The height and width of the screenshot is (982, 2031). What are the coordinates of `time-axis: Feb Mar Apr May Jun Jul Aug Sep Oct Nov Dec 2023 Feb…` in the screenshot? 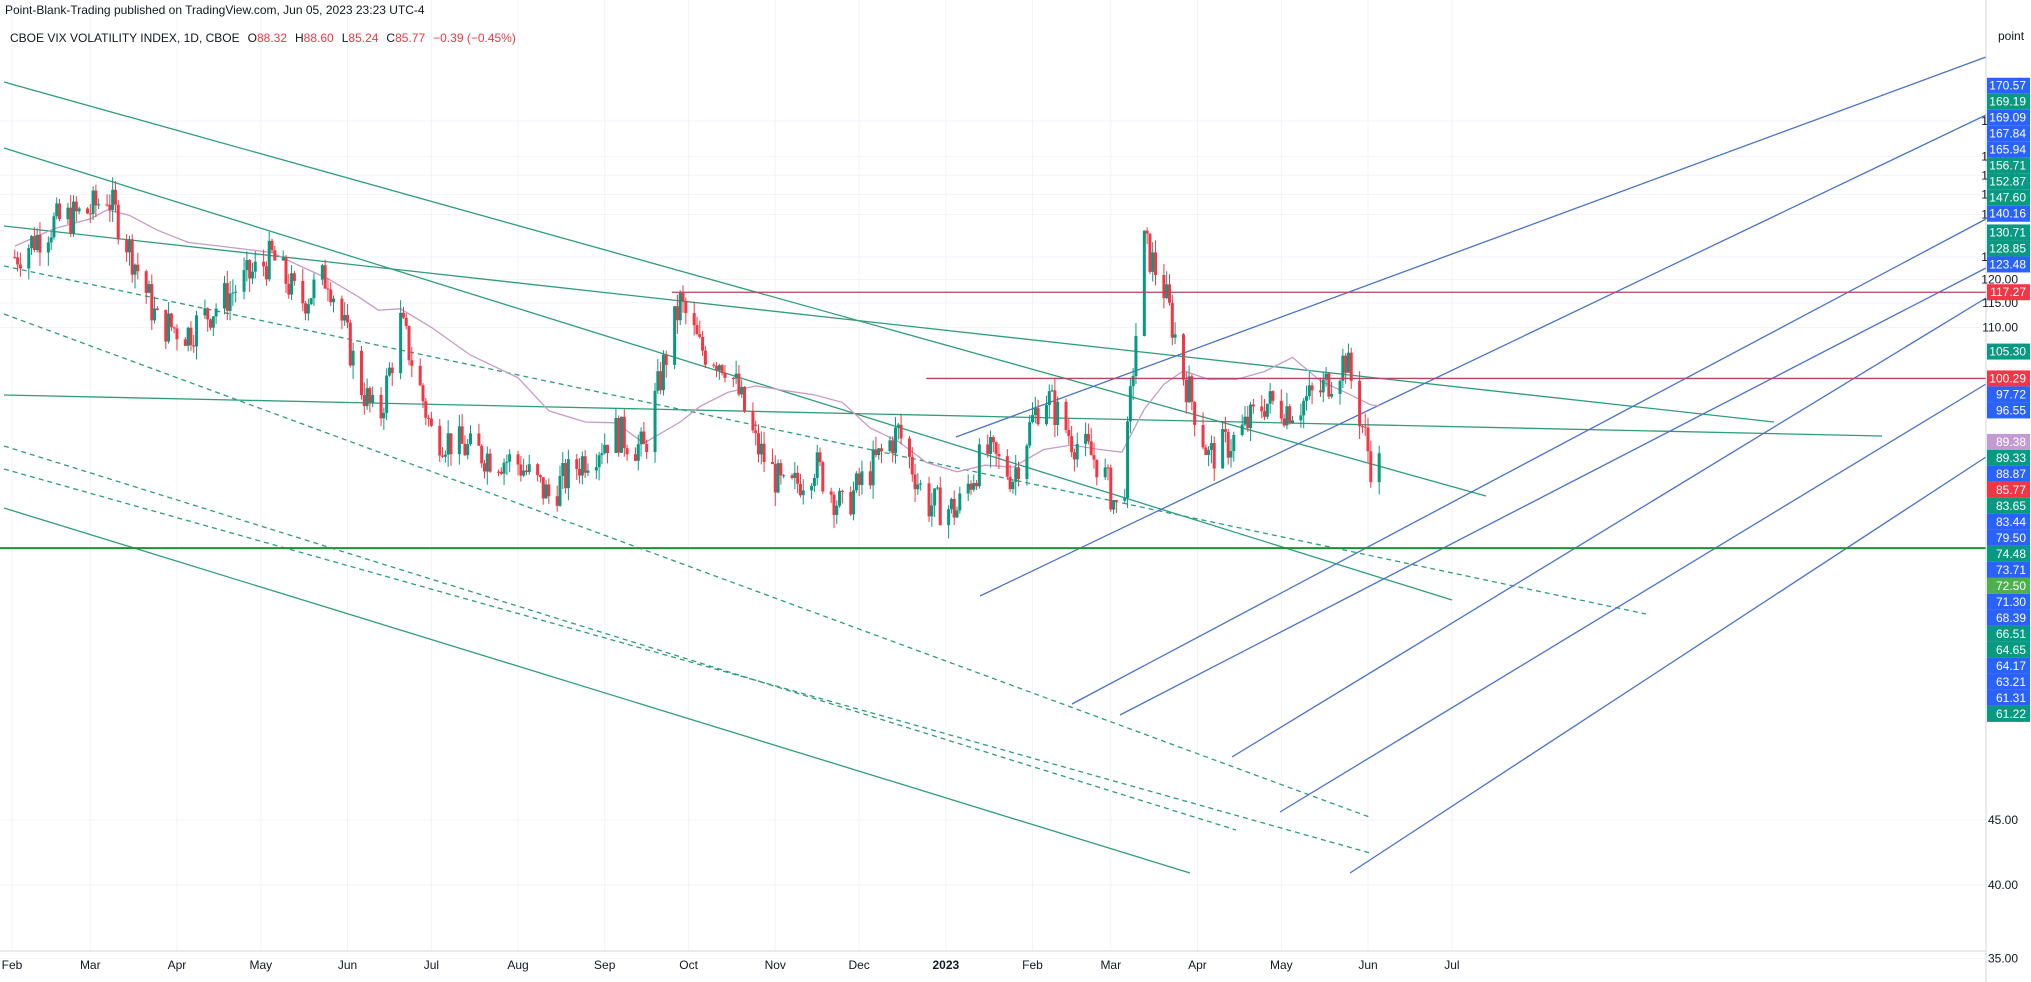 It's located at (731, 965).